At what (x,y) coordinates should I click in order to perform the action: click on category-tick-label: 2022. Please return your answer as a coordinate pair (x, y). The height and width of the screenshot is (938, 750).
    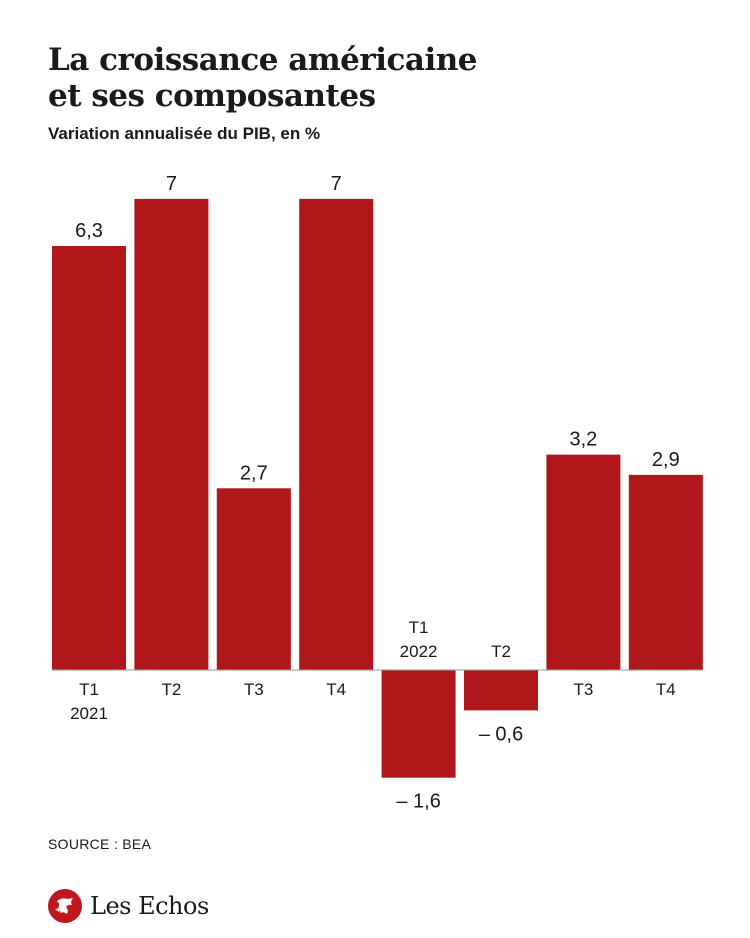
    Looking at the image, I should click on (419, 651).